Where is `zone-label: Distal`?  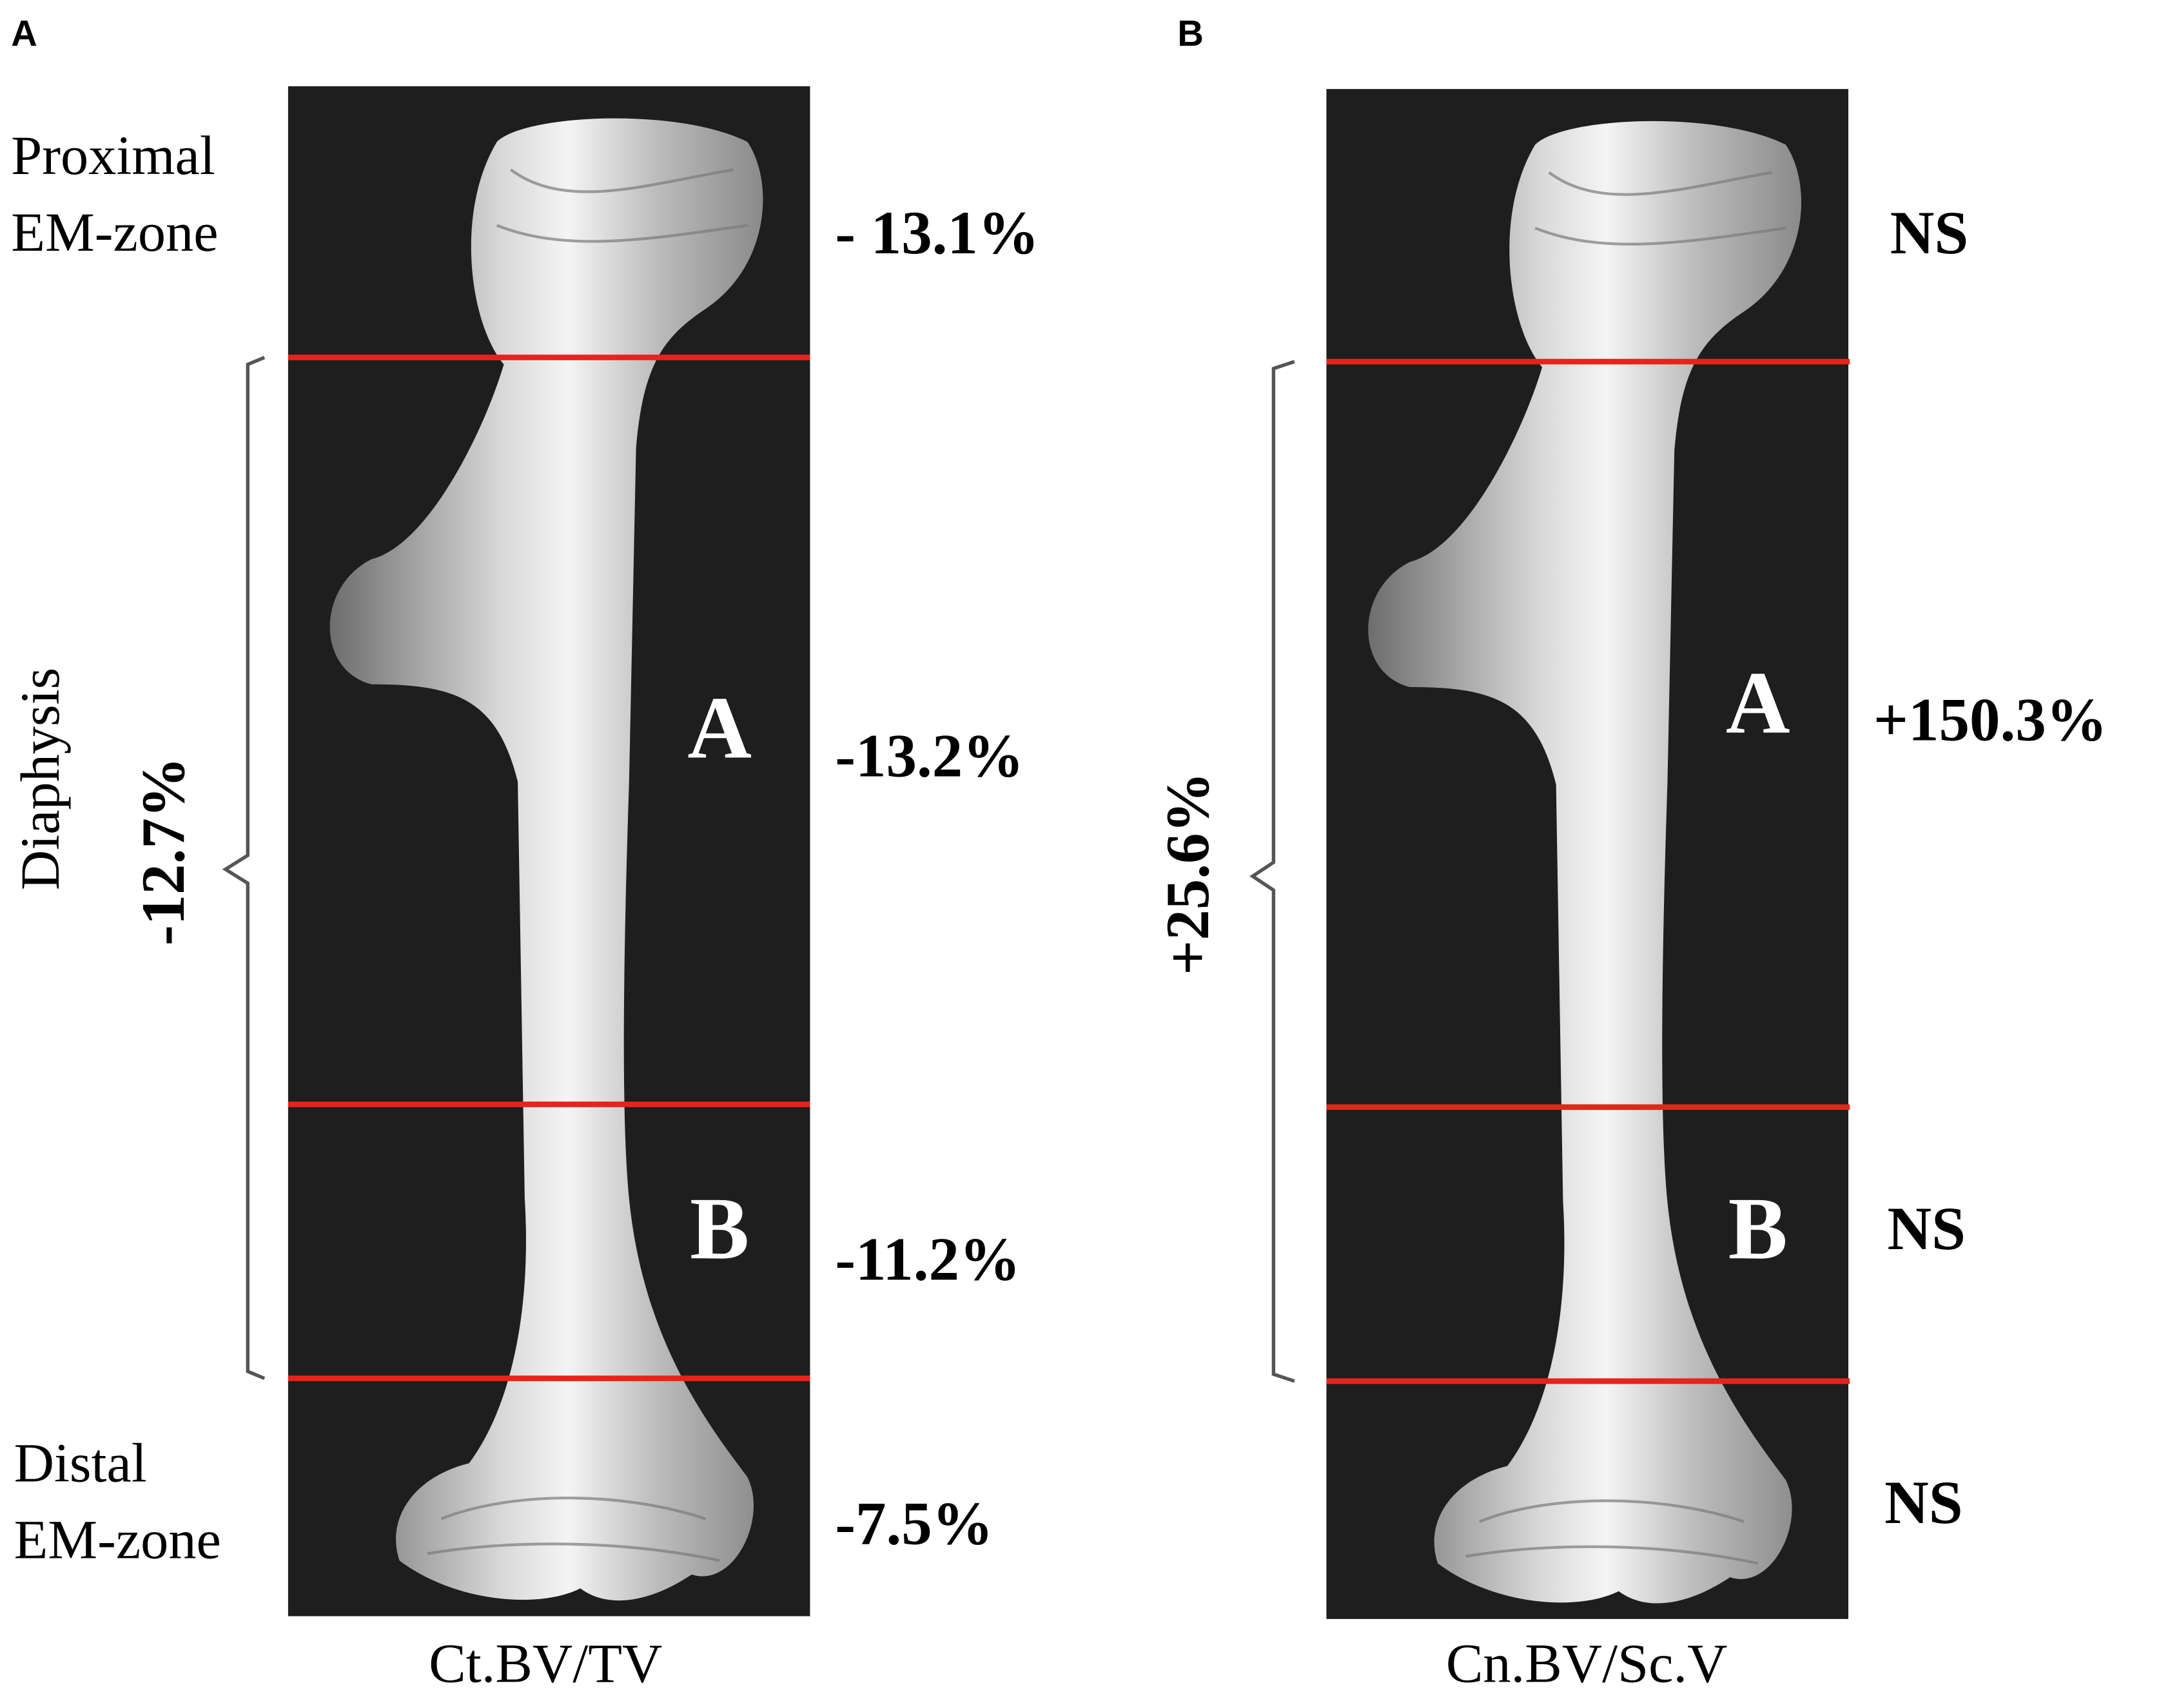
zone-label: Distal is located at coordinates (80, 1463).